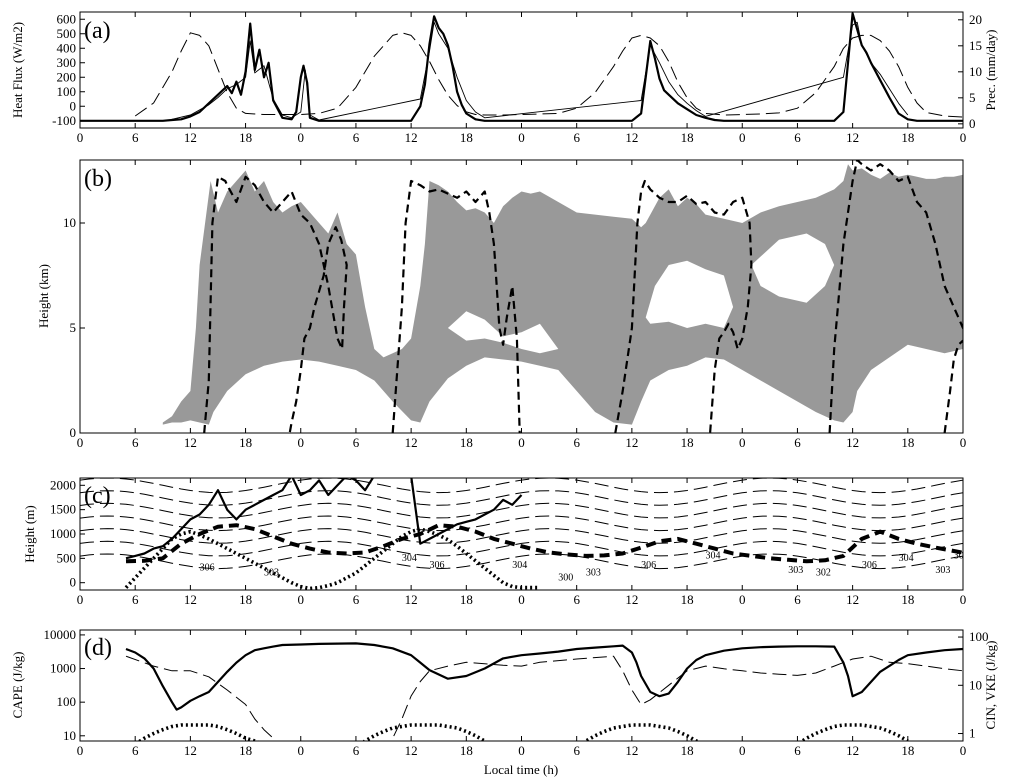 The image size is (1011, 779). Describe the element at coordinates (565, 577) in the screenshot. I see `contour-label: 300` at that location.